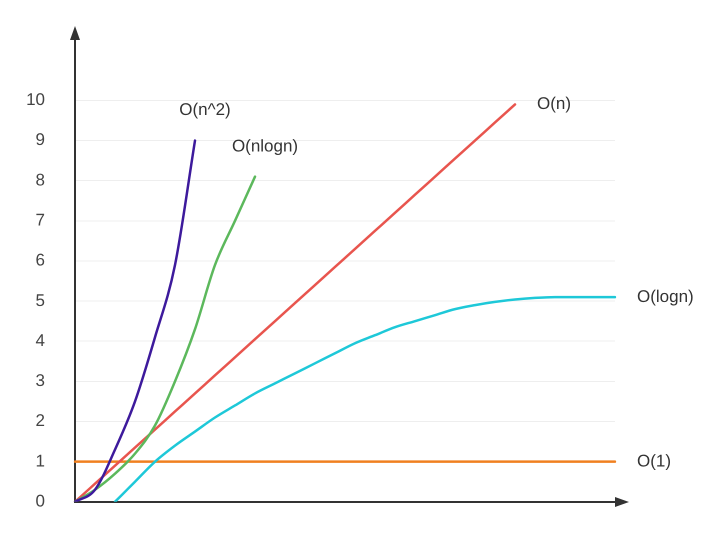  I want to click on y-tick-label: 2, so click(40, 420).